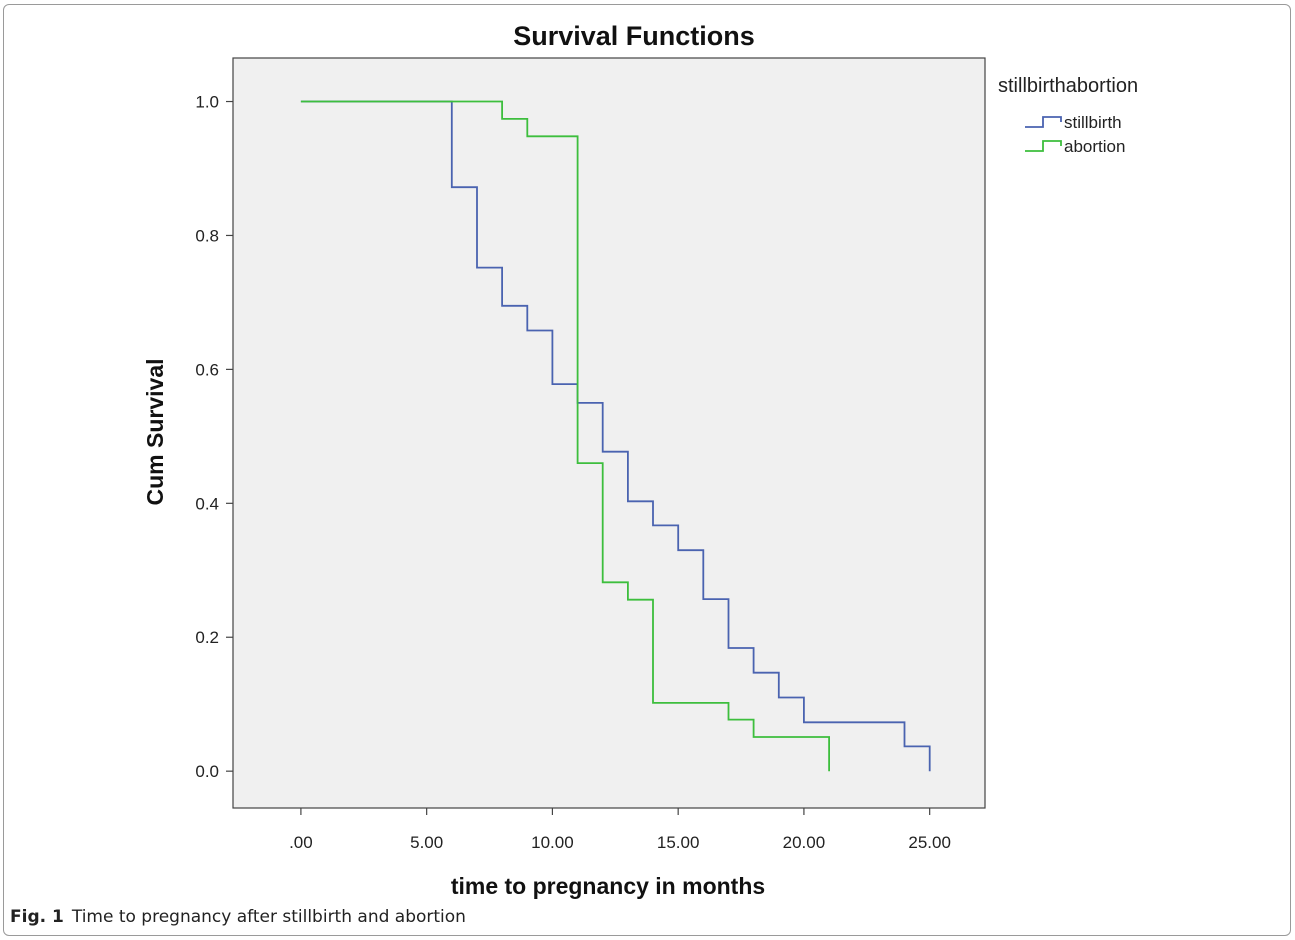 The height and width of the screenshot is (940, 1295). Describe the element at coordinates (37, 917) in the screenshot. I see `caption-label: Fig. 1` at that location.